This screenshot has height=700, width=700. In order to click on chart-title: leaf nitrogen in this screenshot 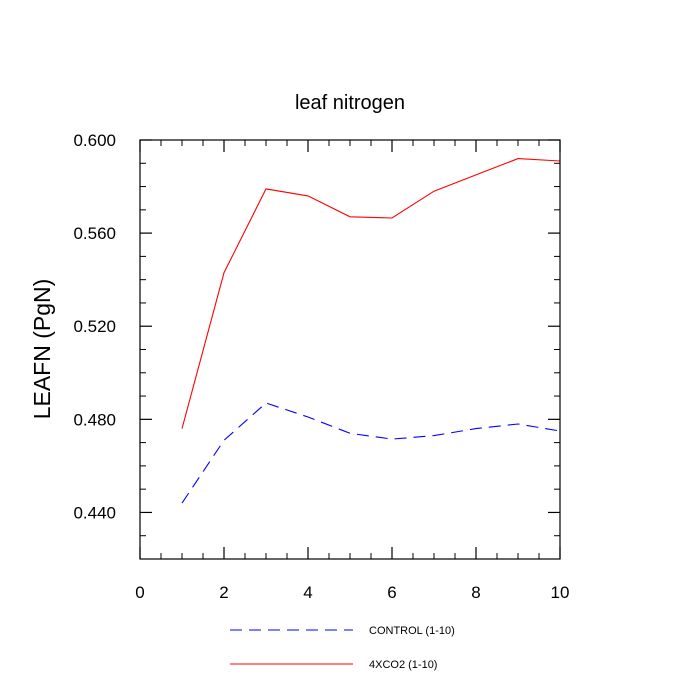, I will do `click(350, 103)`.